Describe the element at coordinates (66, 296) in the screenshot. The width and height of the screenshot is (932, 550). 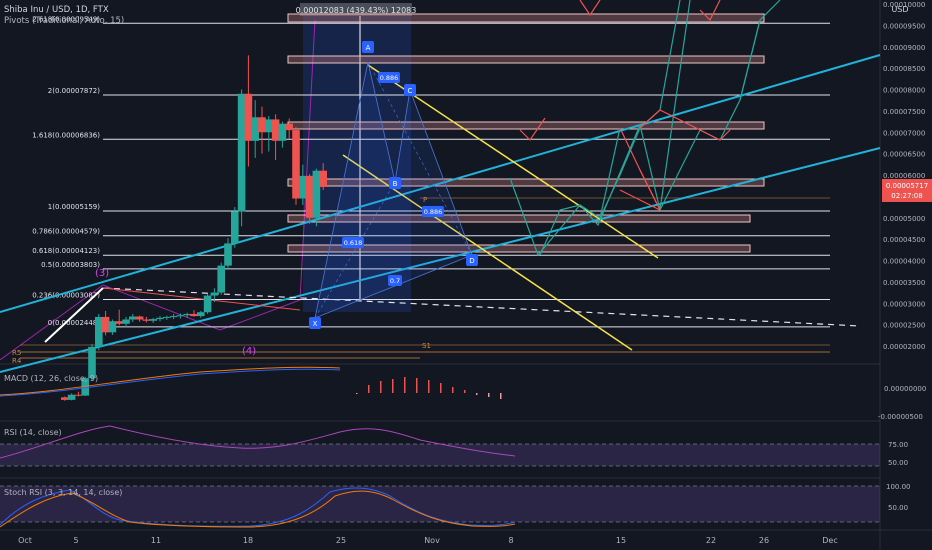
I see `fib-level-label: 0.236(0.00003087)` at that location.